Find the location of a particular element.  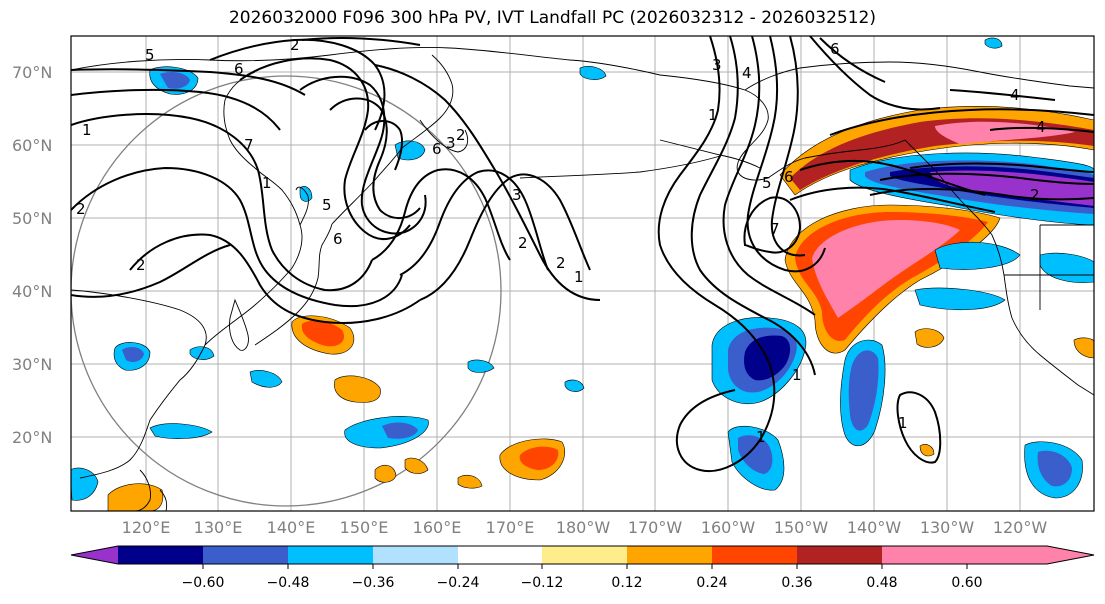

negative-anomaly-pacific-1-core is located at coordinates (400, 430).